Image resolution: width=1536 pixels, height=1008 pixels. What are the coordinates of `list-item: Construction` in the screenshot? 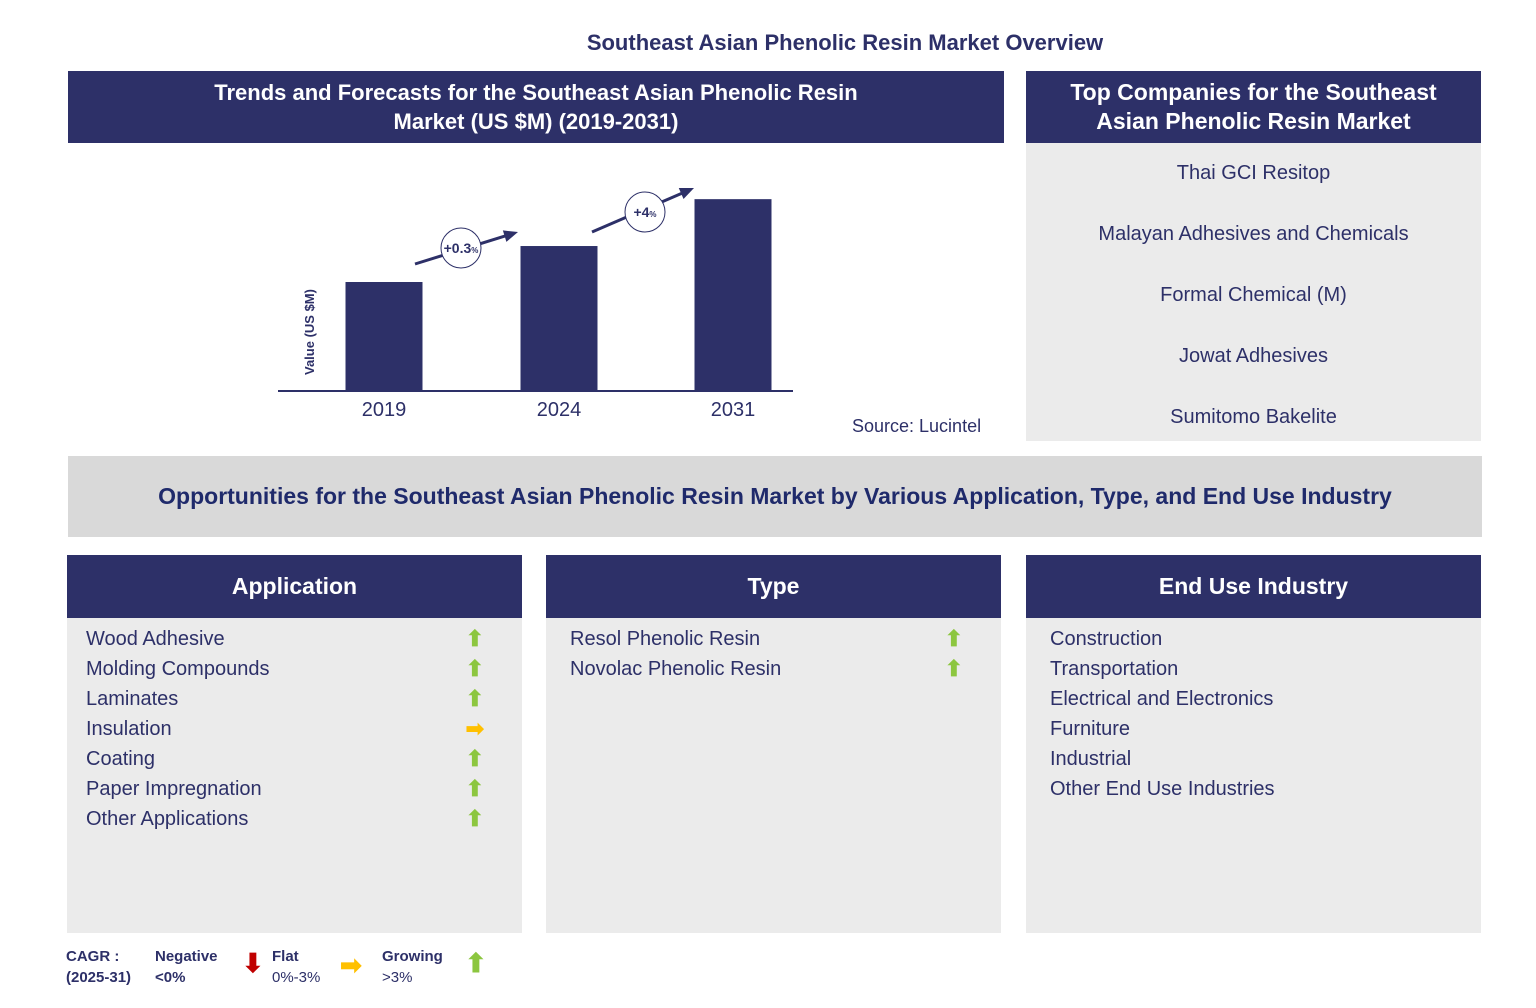 It's located at (1250, 639).